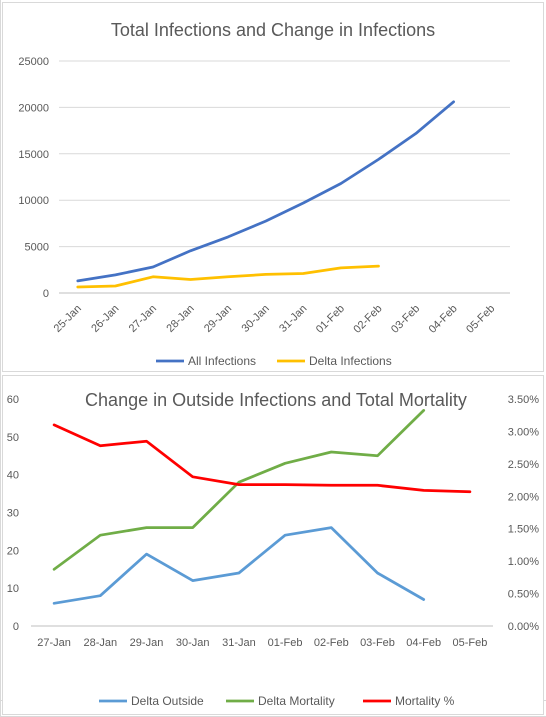 The height and width of the screenshot is (717, 546). Describe the element at coordinates (167, 701) in the screenshot. I see `legend-label: Delta Outside` at that location.